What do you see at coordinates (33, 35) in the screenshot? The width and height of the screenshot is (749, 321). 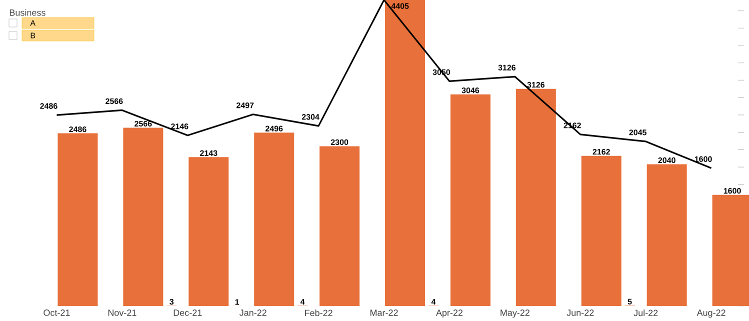 I see `annotation: B` at bounding box center [33, 35].